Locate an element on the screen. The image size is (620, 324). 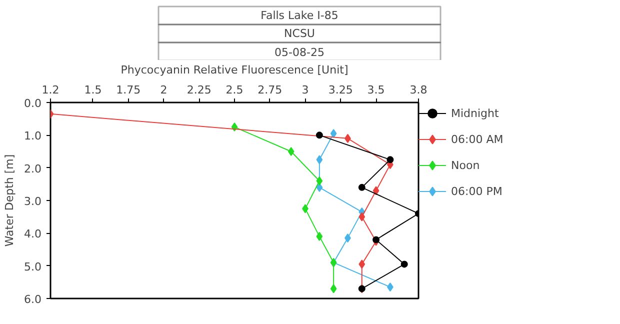
x-tick-label: 2.5 is located at coordinates (235, 90).